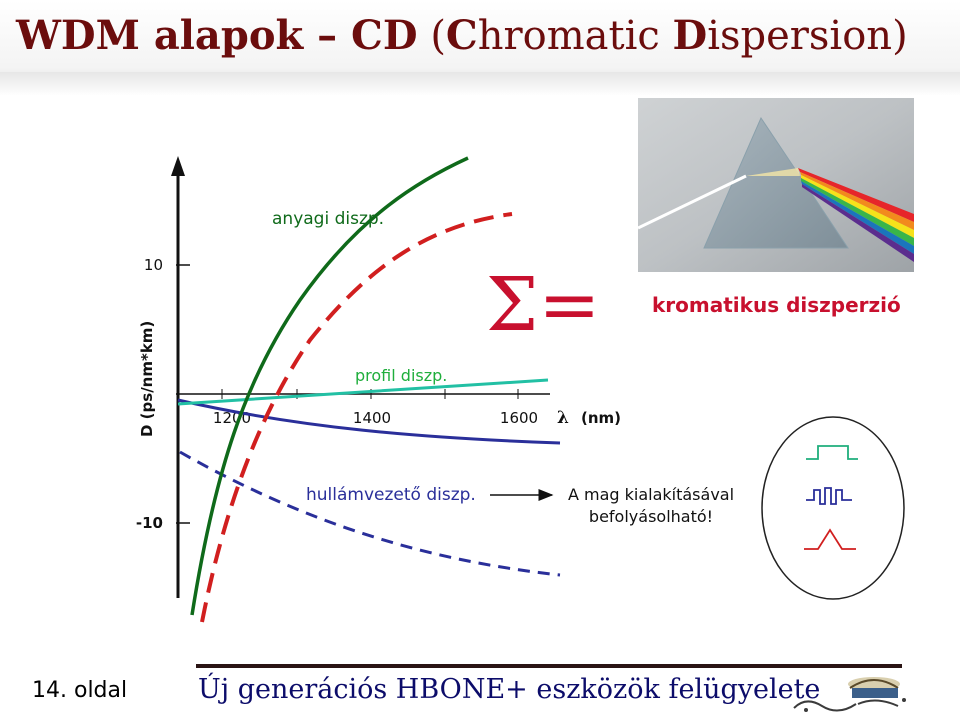 This screenshot has height=717, width=960. I want to click on profile-dispersion-label: profil diszp., so click(401, 375).